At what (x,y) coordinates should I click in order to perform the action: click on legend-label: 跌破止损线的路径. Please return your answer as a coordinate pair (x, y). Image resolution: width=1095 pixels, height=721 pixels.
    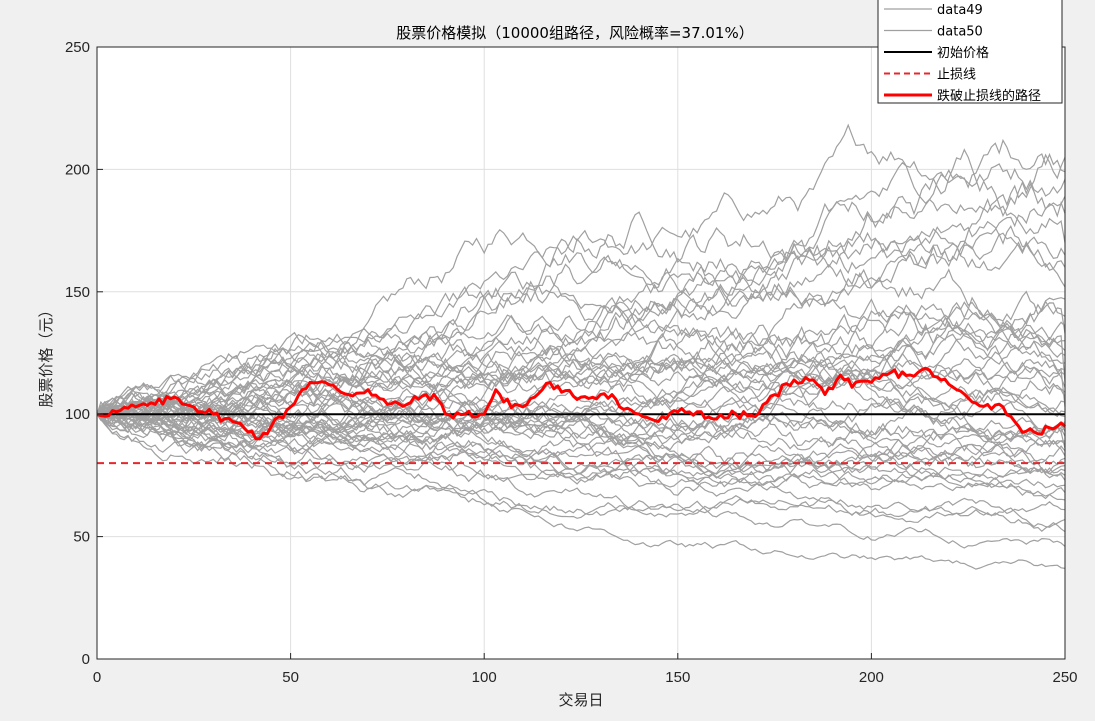
    Looking at the image, I should click on (989, 96).